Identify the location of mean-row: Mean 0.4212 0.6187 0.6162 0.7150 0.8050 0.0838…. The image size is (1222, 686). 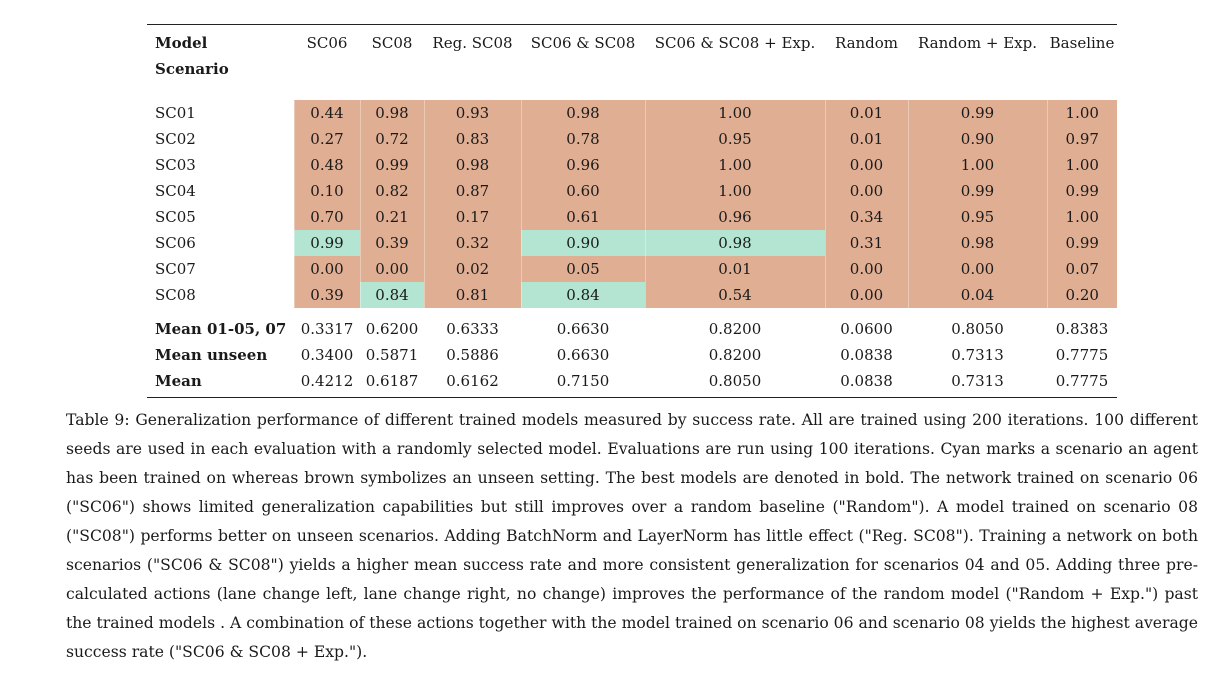
(632, 383).